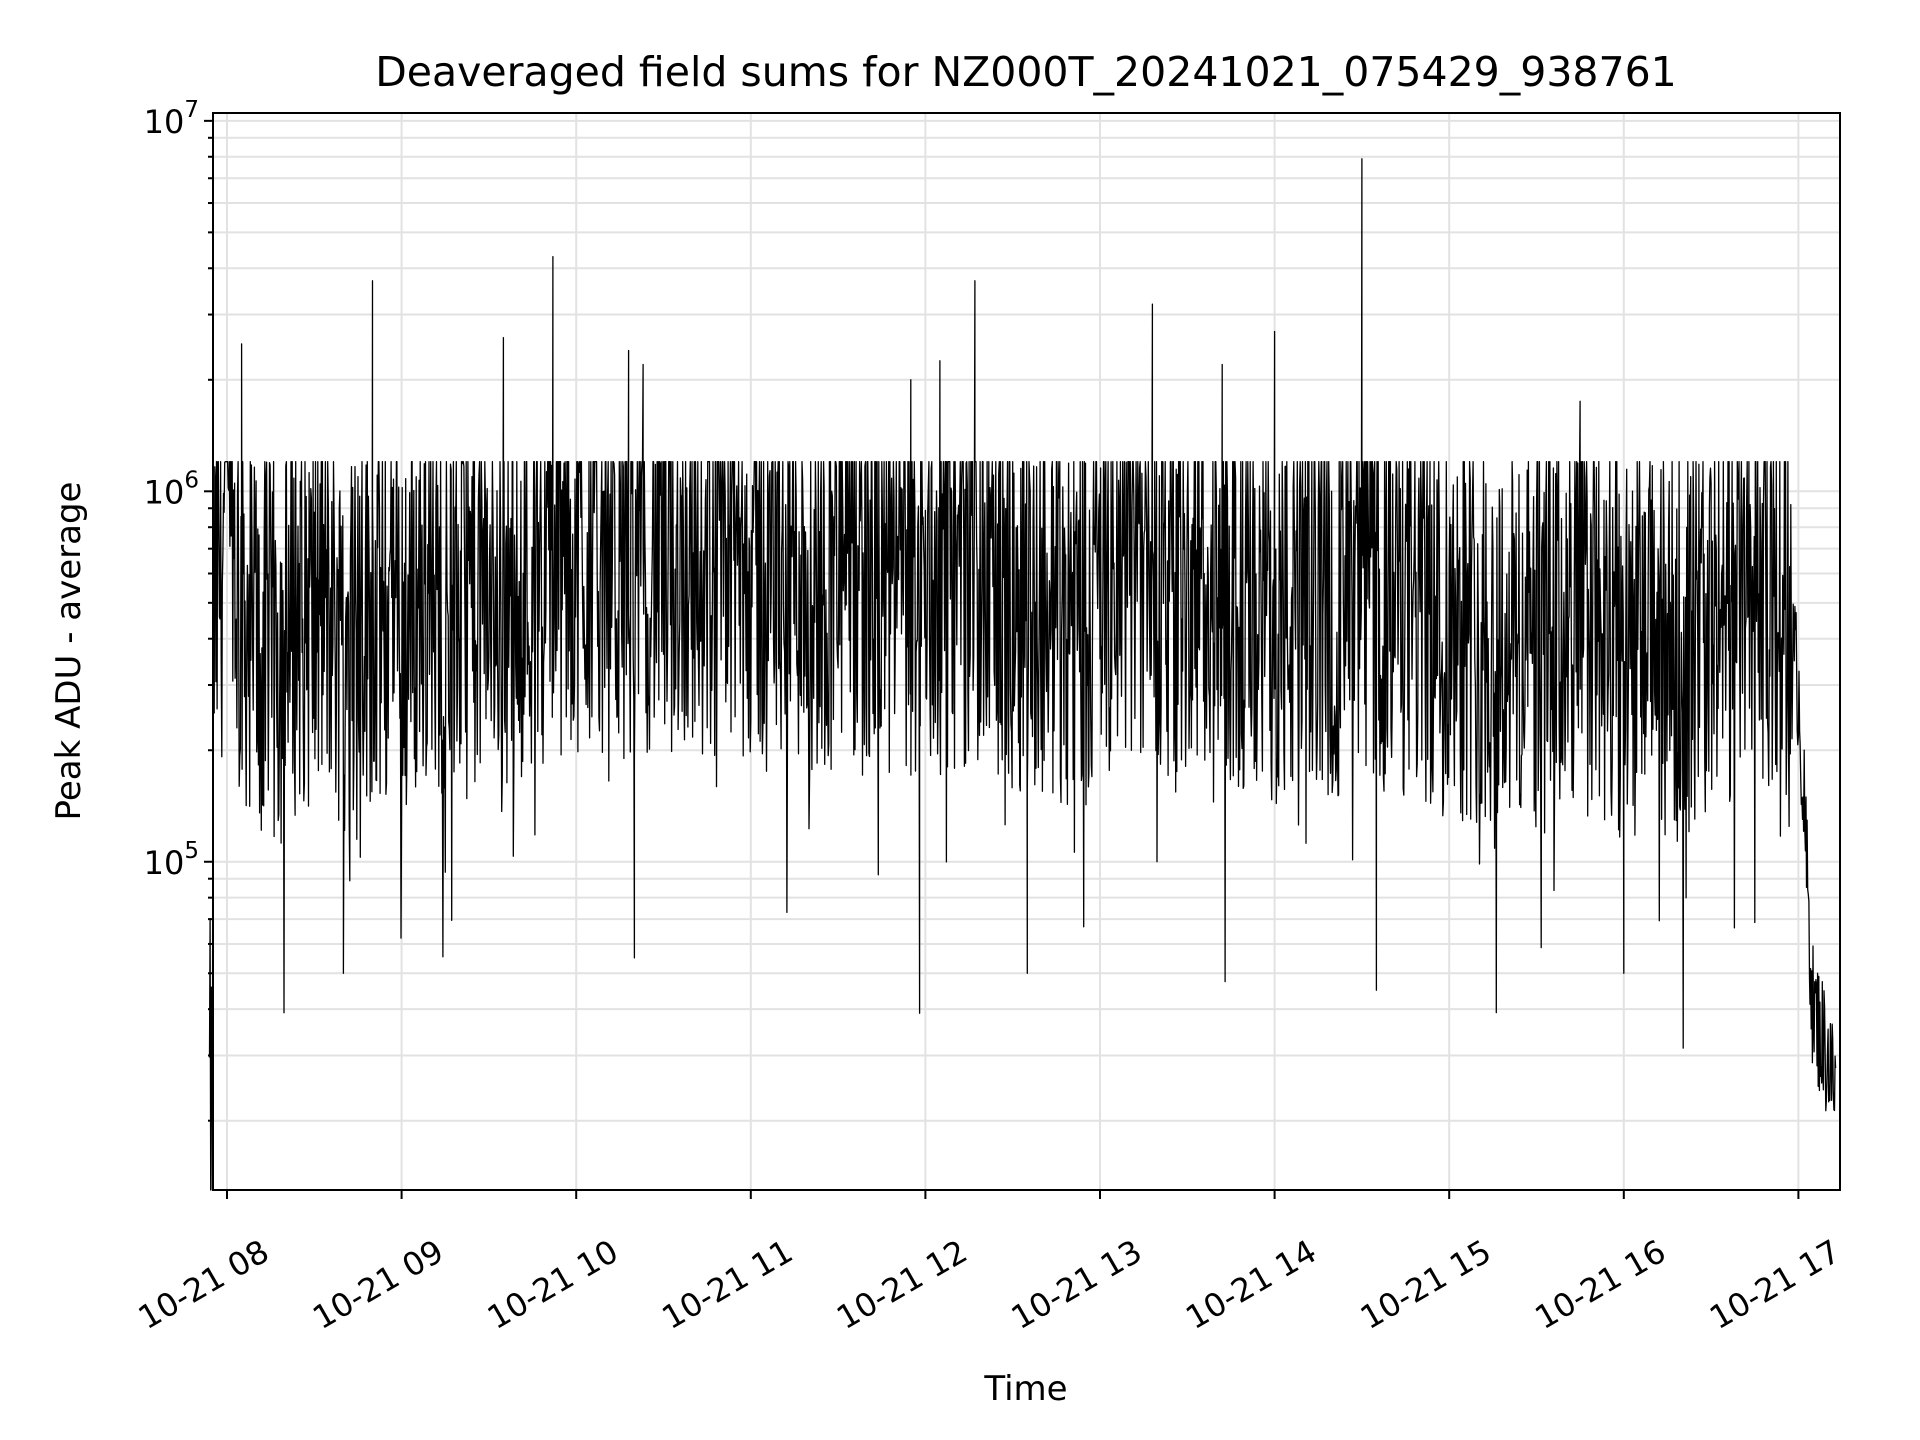  What do you see at coordinates (69, 651) in the screenshot?
I see `y-axis-label: Peak ADU - average` at bounding box center [69, 651].